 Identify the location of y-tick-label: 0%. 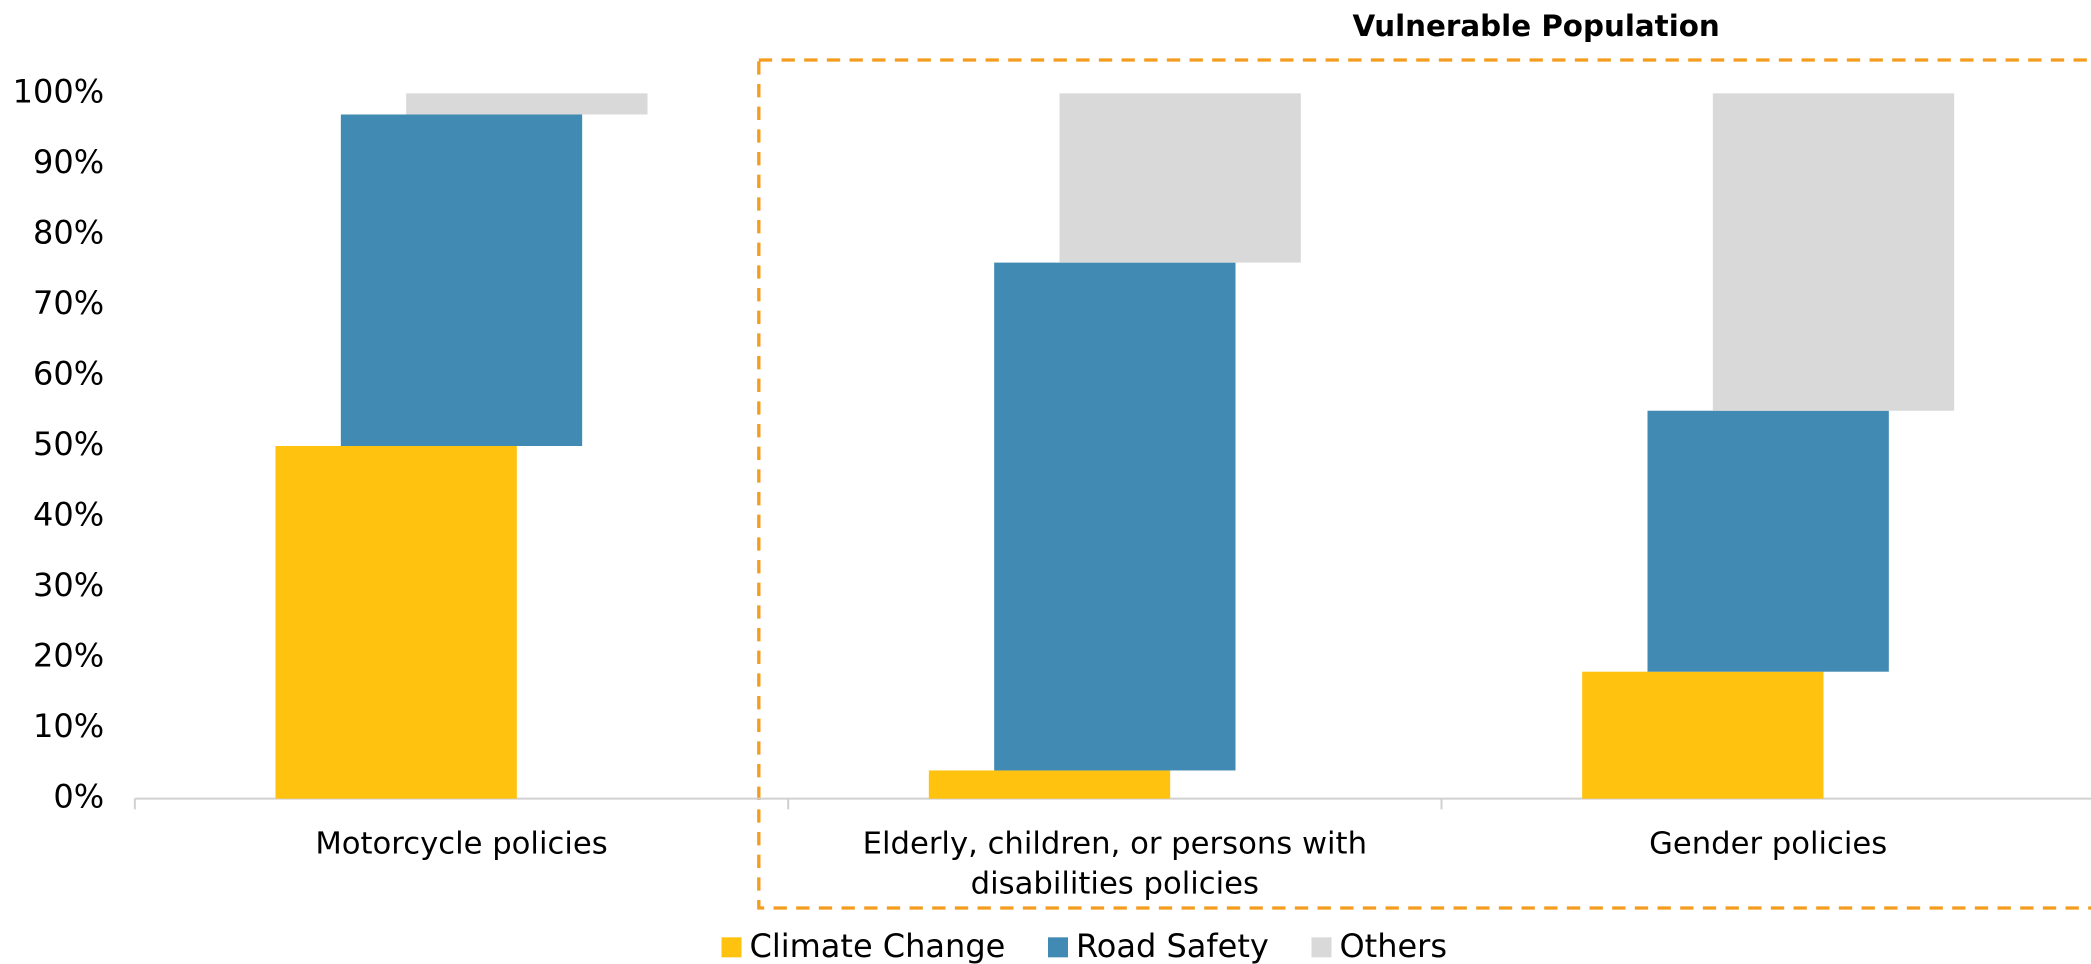
(78, 797).